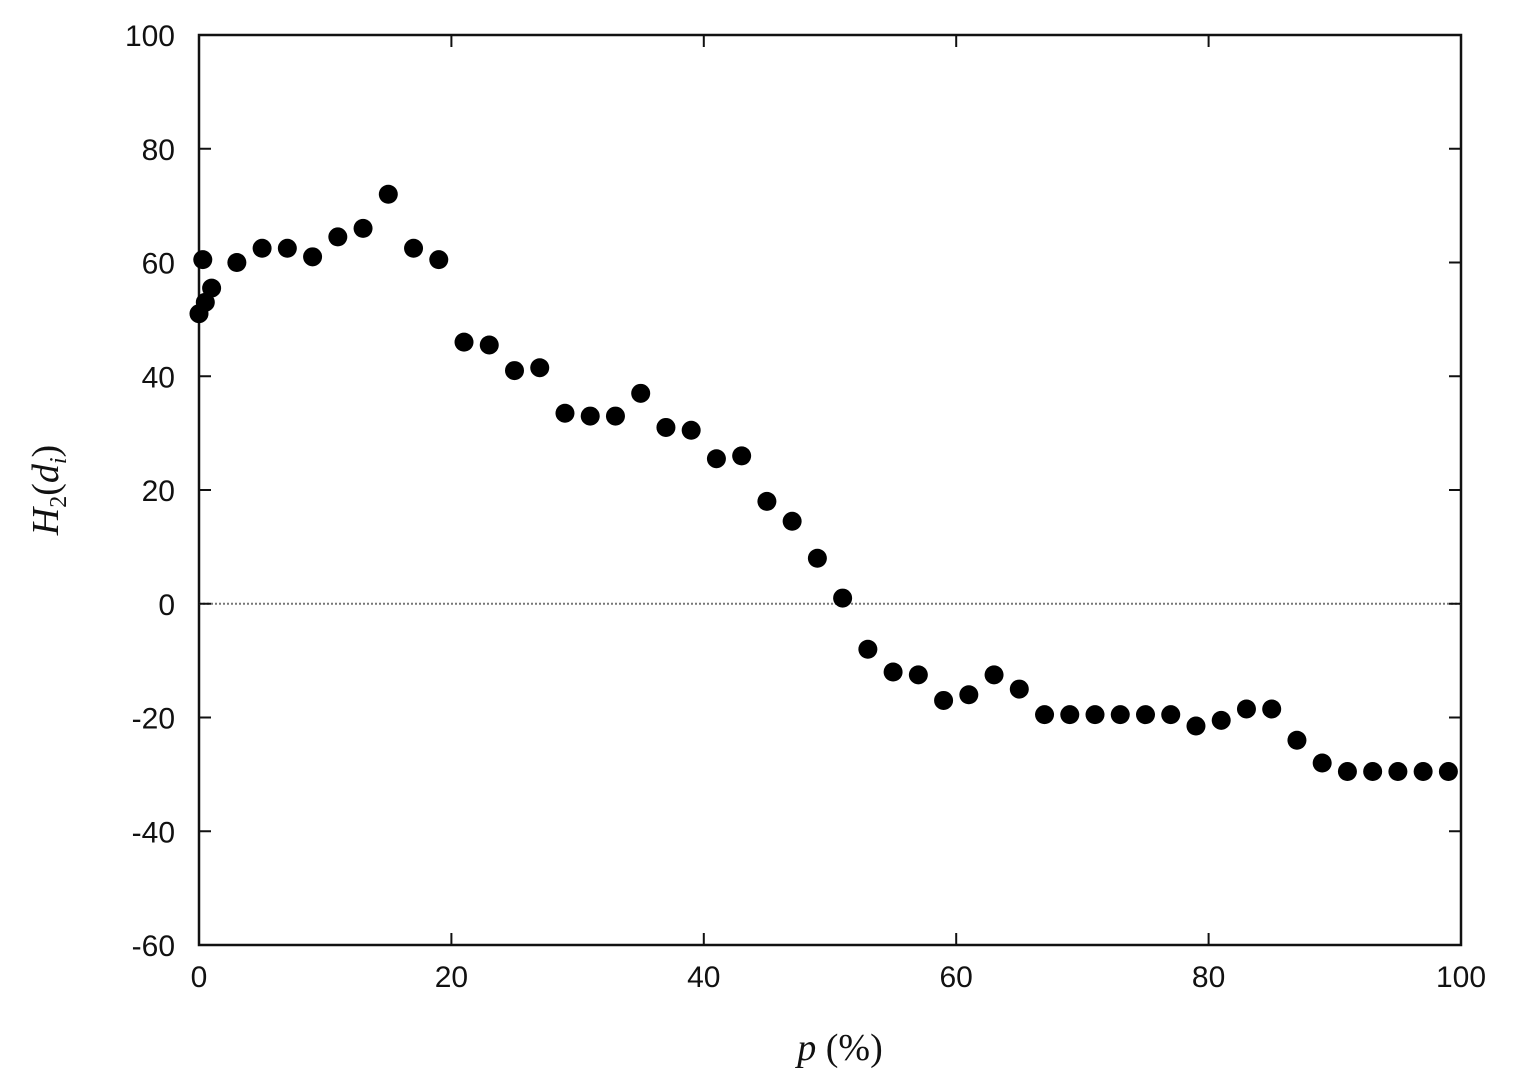  I want to click on x-tick-label: 60, so click(956, 977).